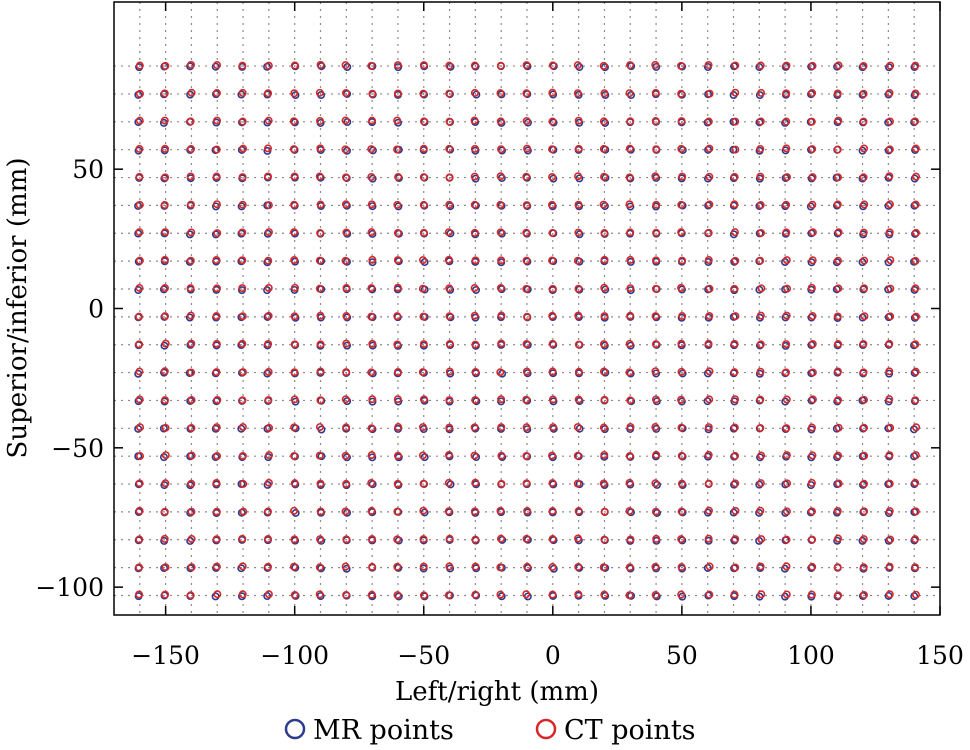 This screenshot has width=970, height=750. Describe the element at coordinates (811, 655) in the screenshot. I see `x-tick-label: 100` at that location.